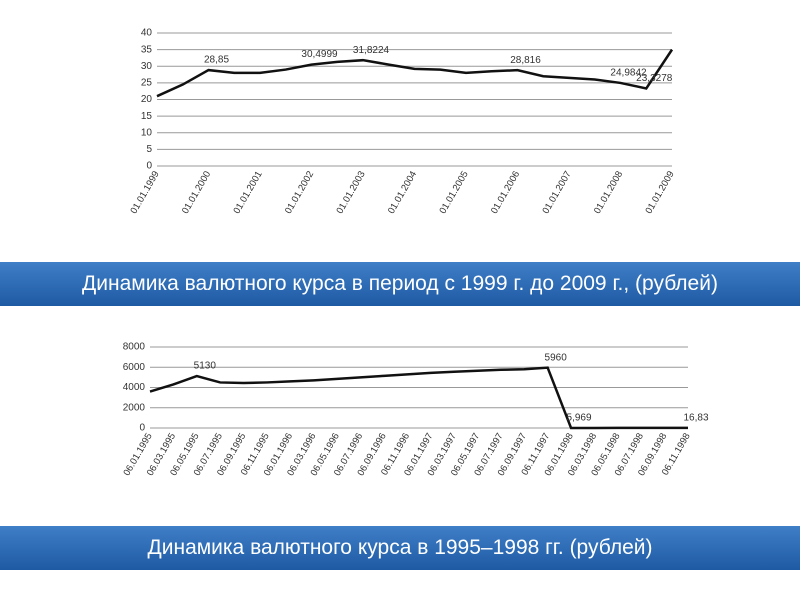  I want to click on data-label: 31,8224, so click(371, 50).